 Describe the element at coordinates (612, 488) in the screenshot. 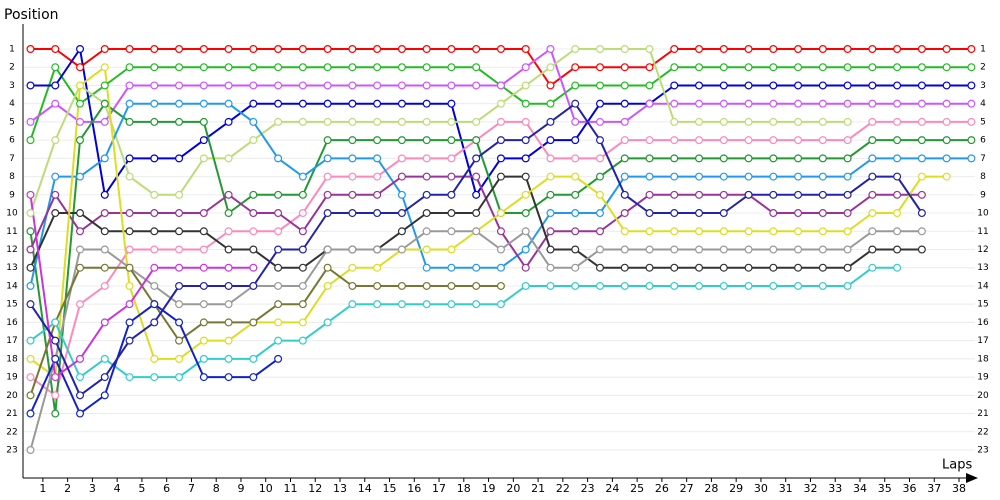

I see `x-tick-label: 24` at that location.